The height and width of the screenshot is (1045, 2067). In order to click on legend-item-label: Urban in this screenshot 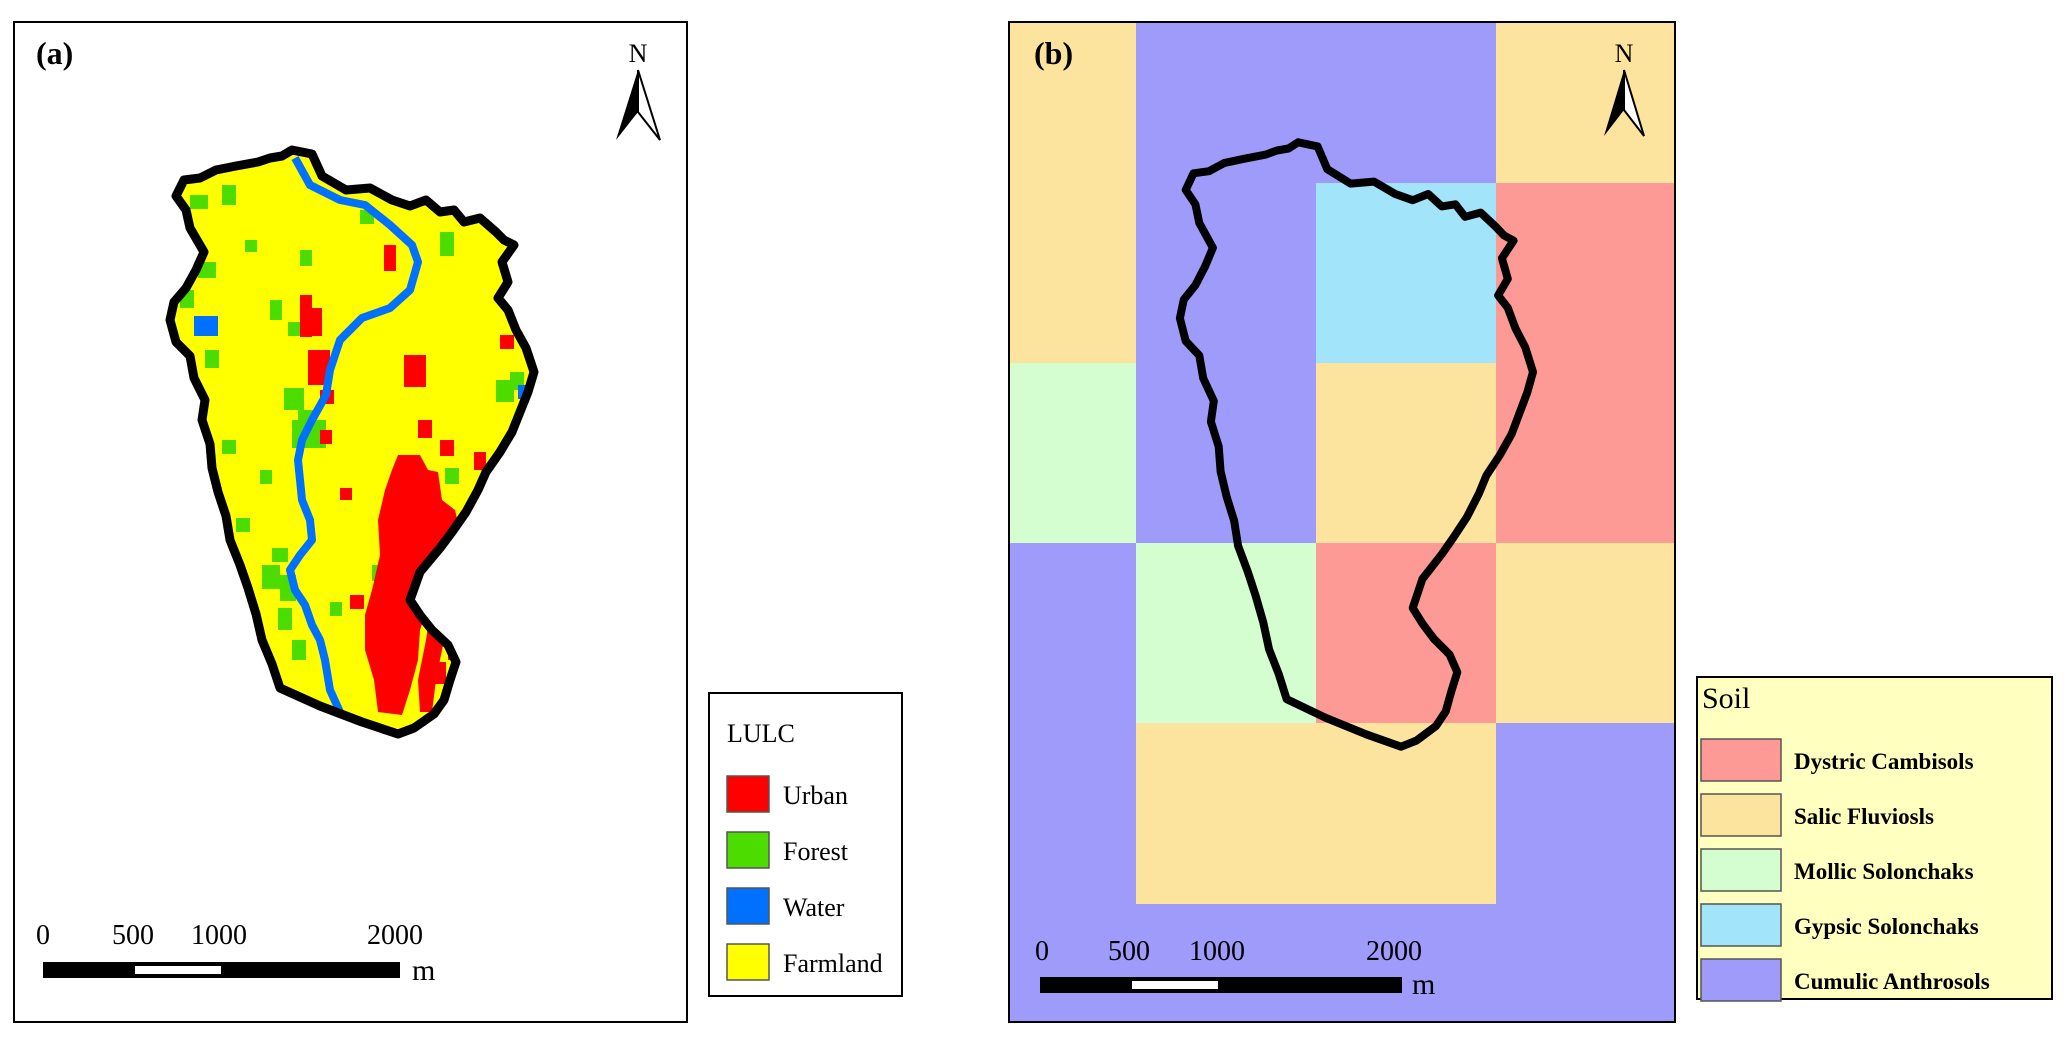, I will do `click(815, 795)`.